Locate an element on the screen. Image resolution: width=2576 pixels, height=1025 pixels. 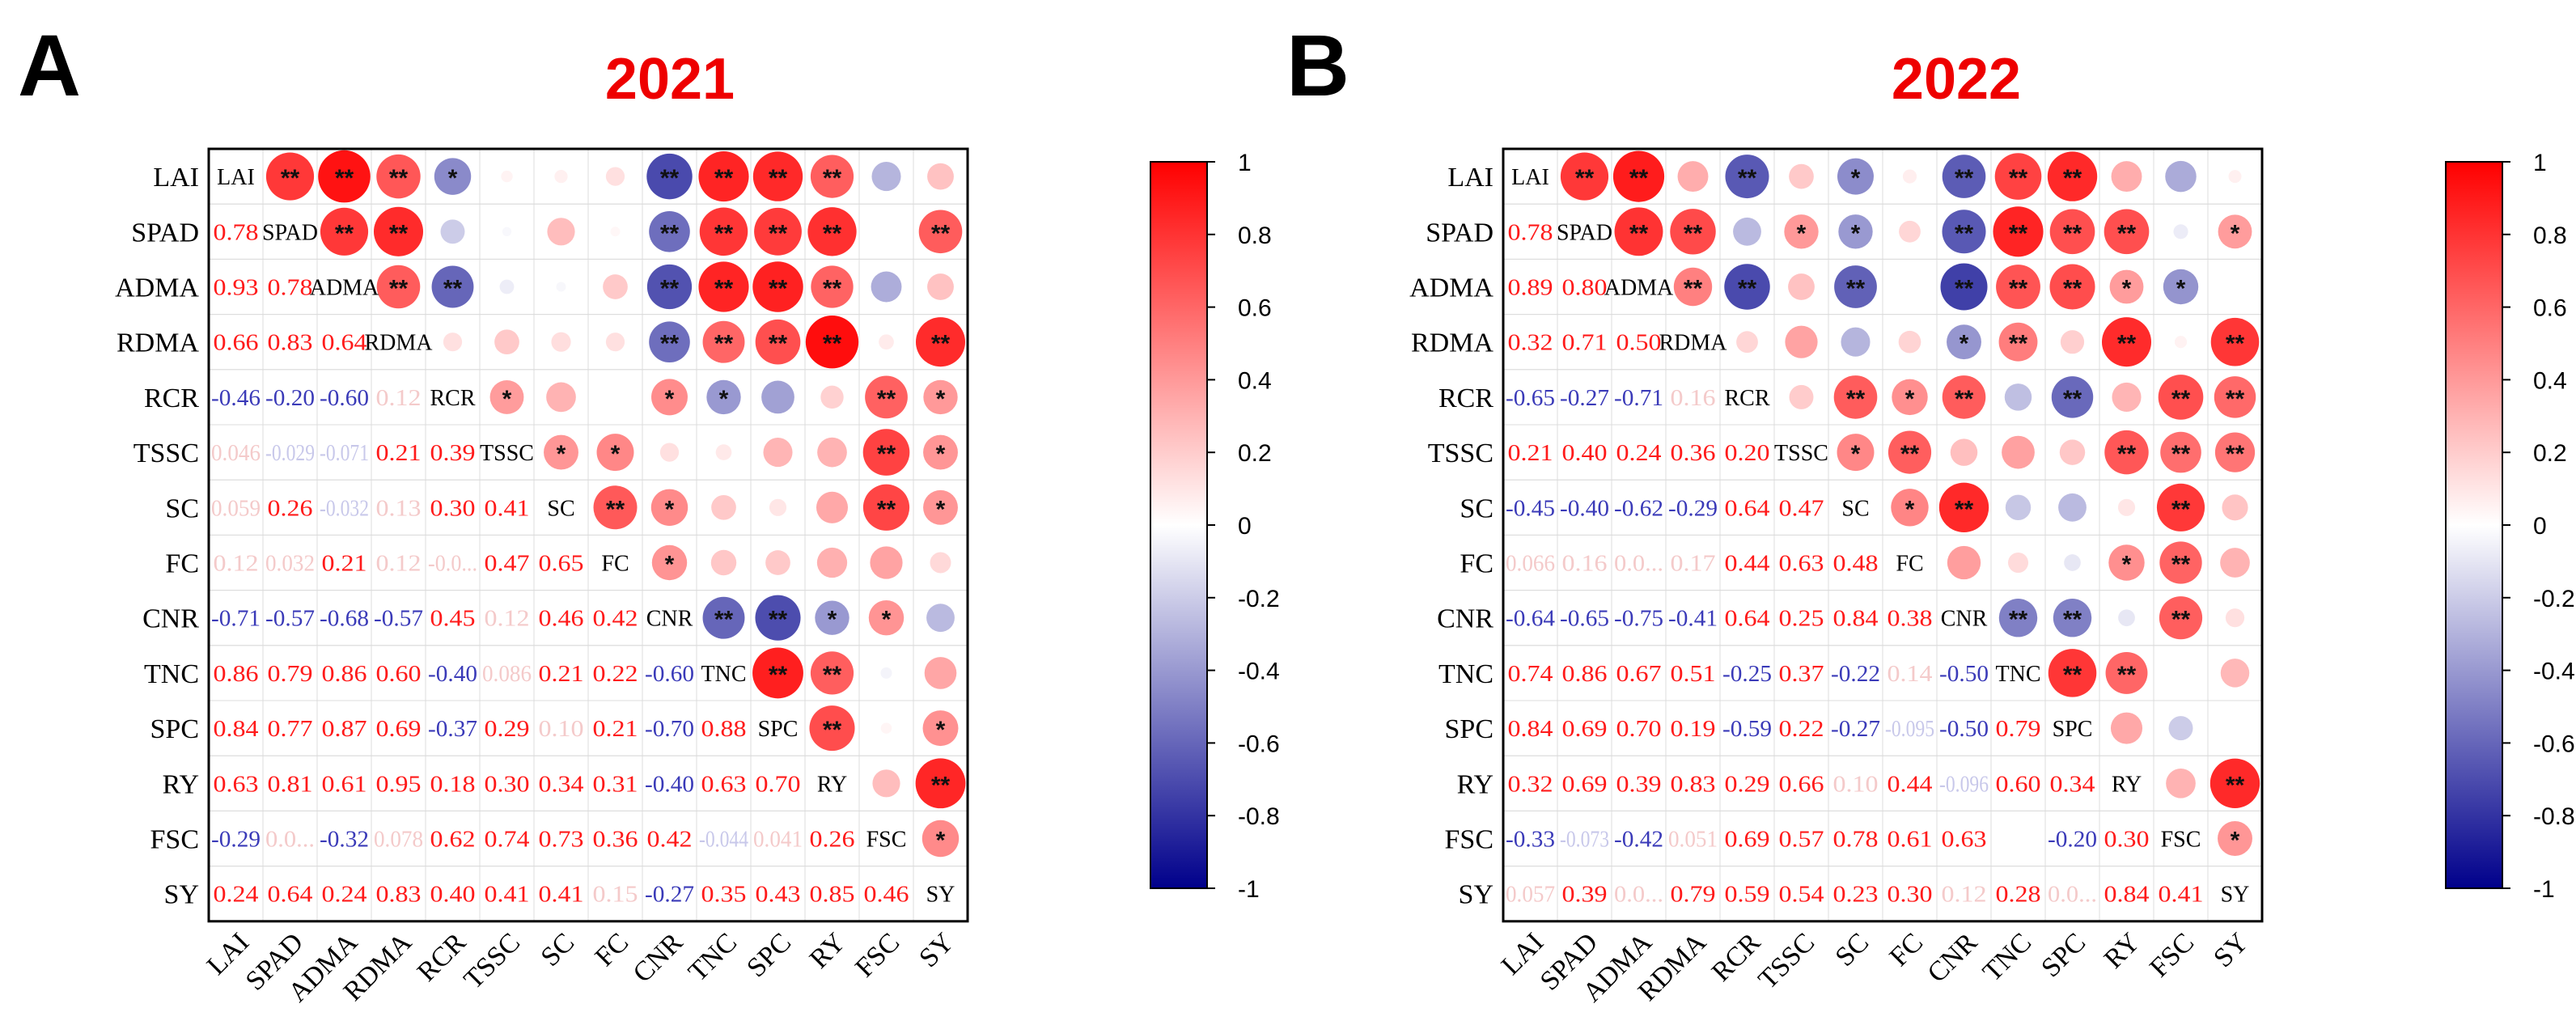
corr-value: 0.29 is located at coordinates (1747, 784).